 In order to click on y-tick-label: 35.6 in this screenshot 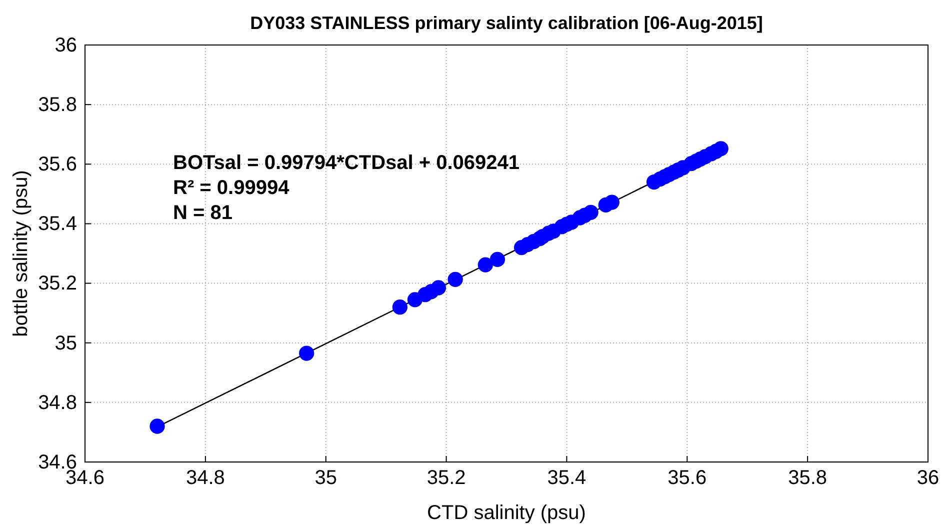, I will do `click(57, 165)`.